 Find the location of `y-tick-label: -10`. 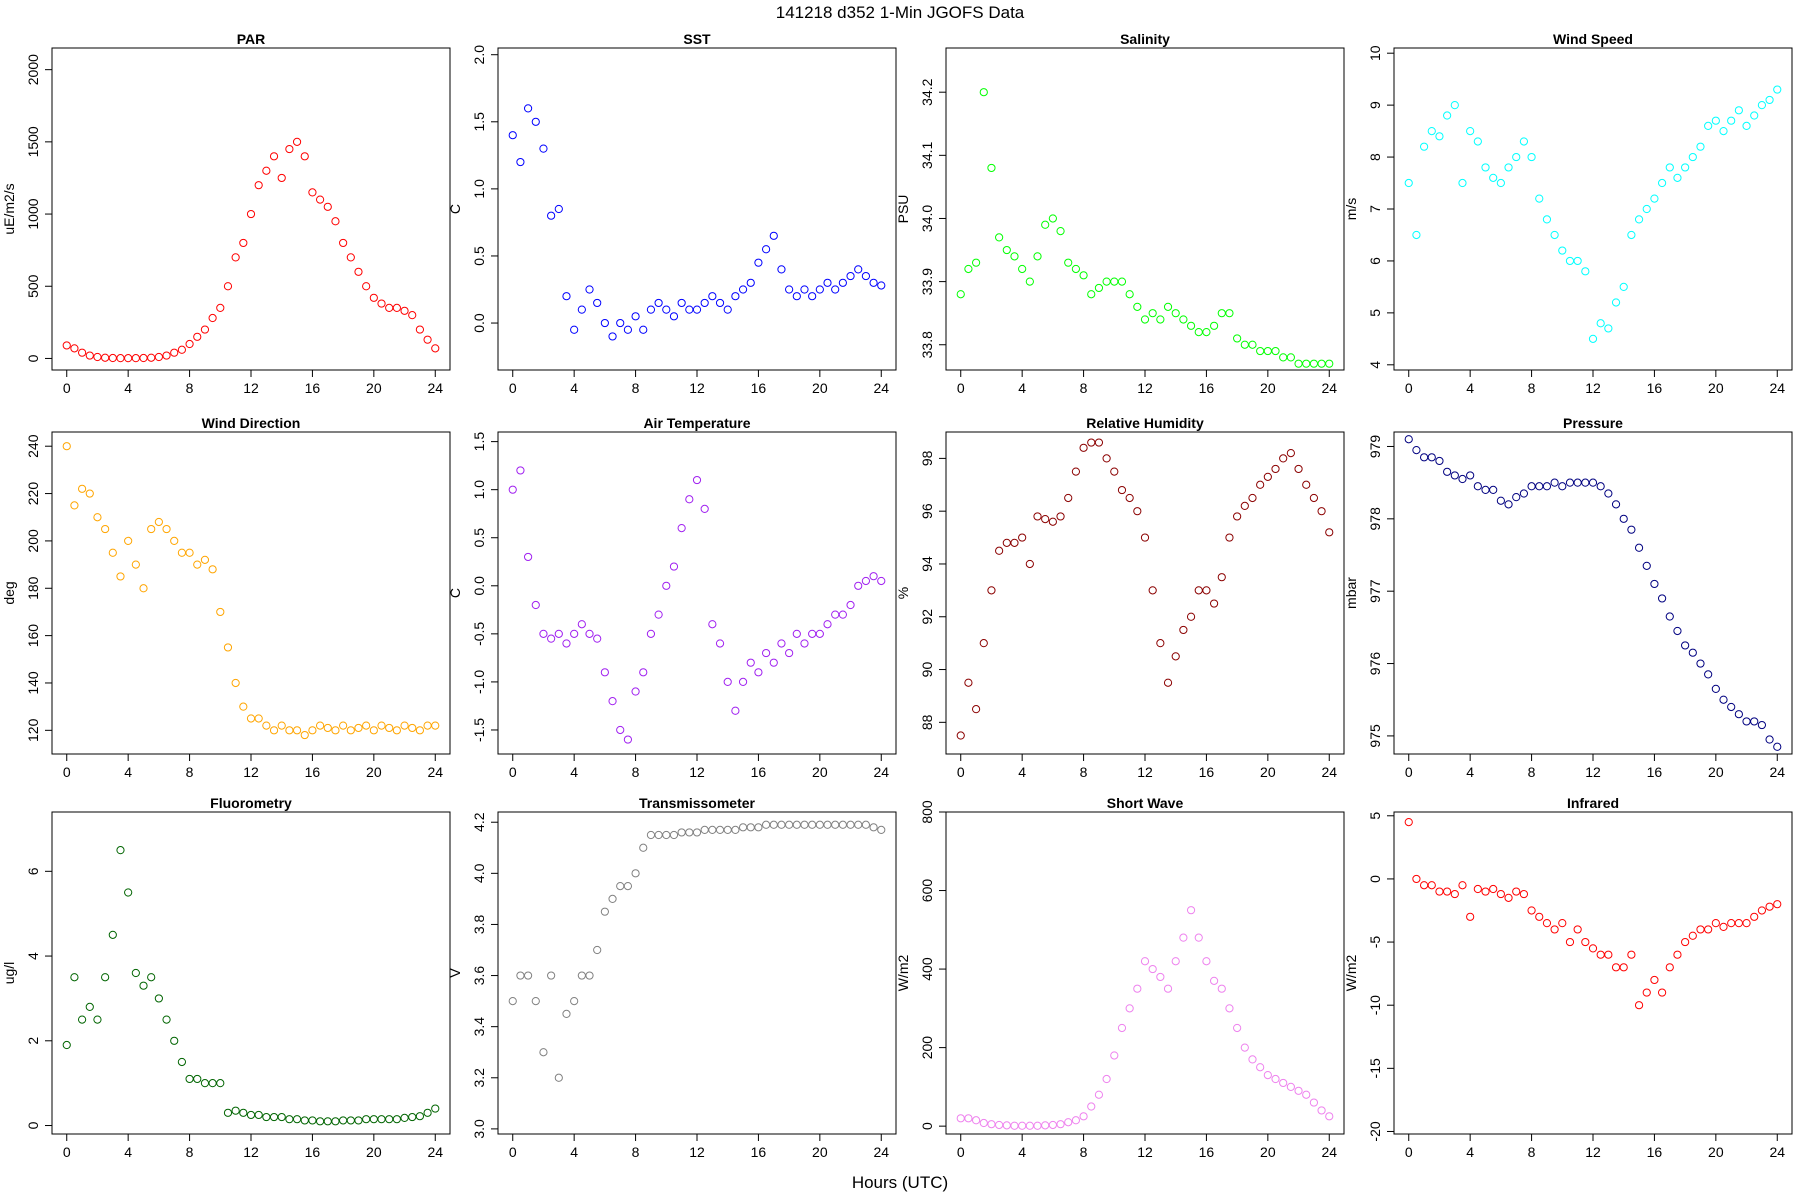

y-tick-label: -10 is located at coordinates (1375, 1005).